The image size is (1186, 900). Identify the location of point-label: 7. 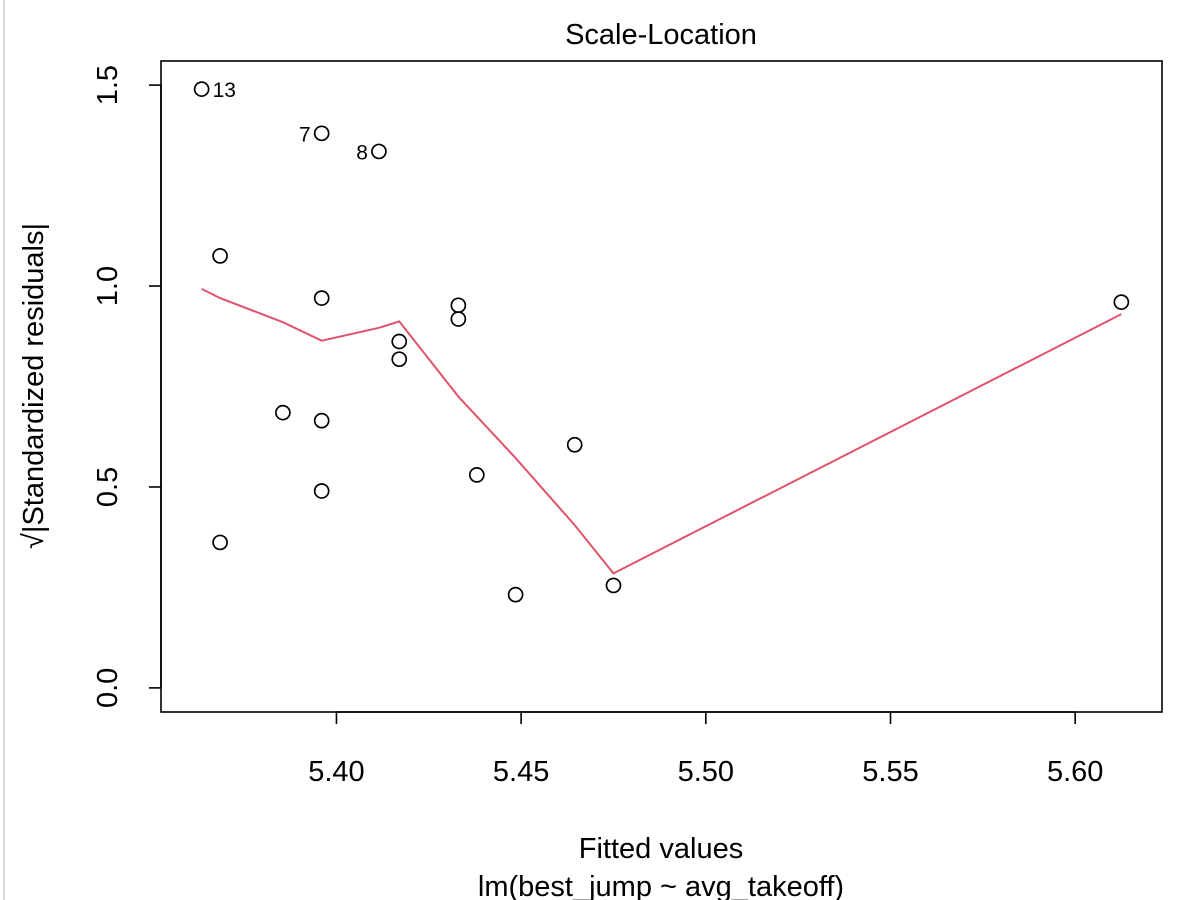
(305, 134).